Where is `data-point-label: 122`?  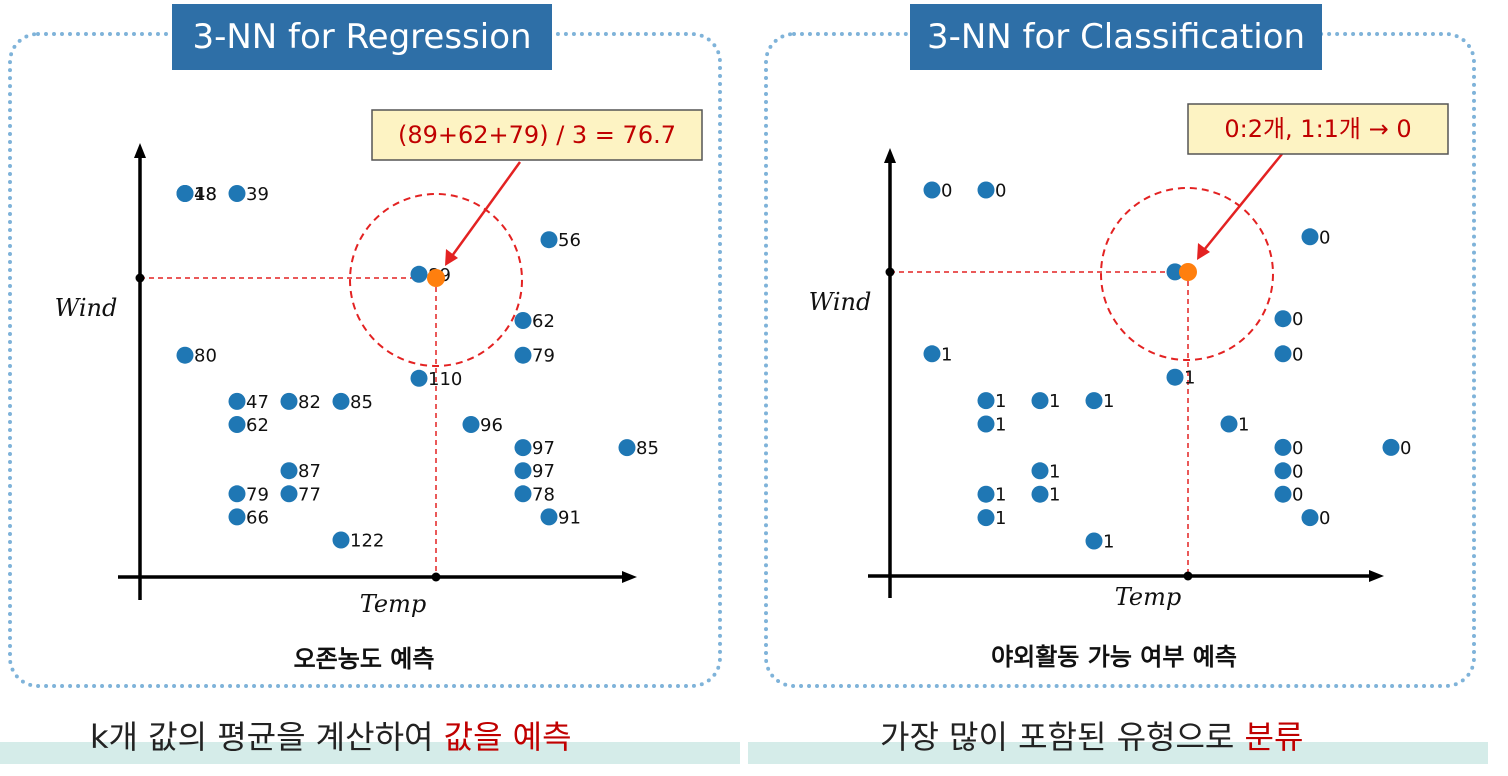
data-point-label: 122 is located at coordinates (367, 541).